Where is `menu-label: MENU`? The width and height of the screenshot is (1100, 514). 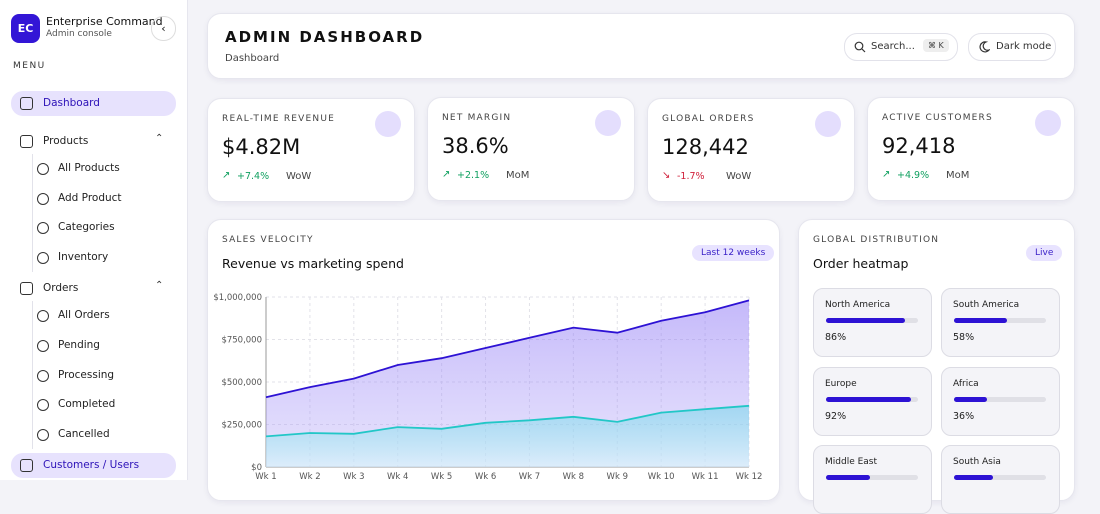
menu-label: MENU is located at coordinates (29, 66).